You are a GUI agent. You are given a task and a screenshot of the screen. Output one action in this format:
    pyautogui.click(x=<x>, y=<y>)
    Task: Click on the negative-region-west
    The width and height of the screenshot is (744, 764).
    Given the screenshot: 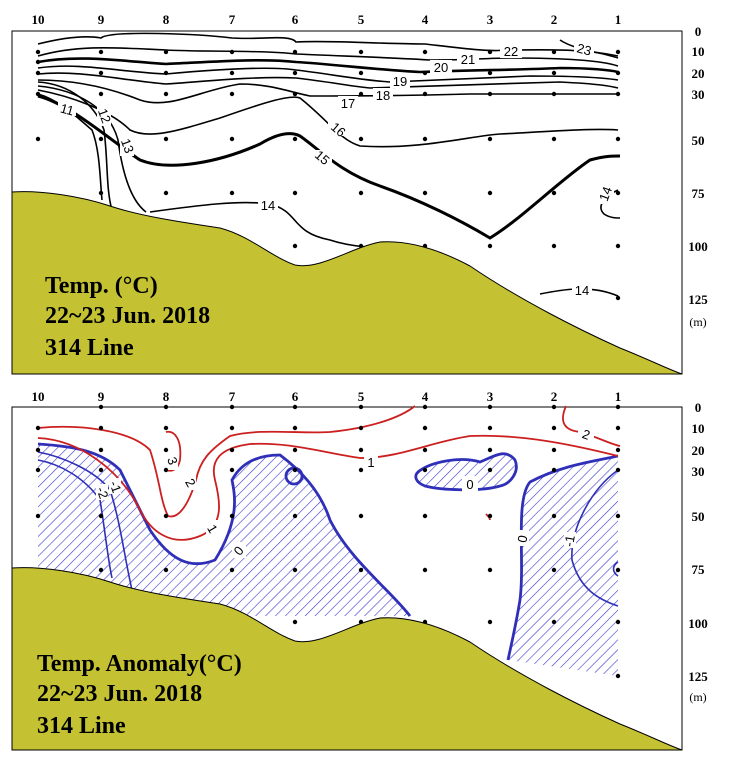 What is the action you would take?
    pyautogui.click(x=224, y=530)
    